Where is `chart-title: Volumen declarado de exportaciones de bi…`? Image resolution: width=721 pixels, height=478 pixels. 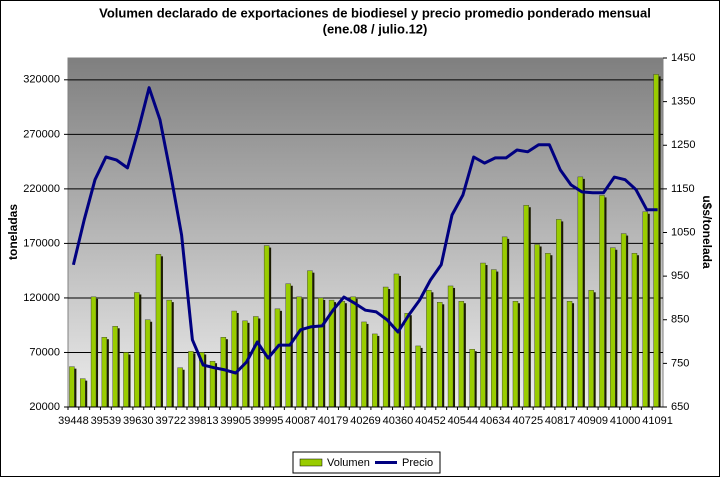
chart-title: Volumen declarado de exportaciones de bi… is located at coordinates (375, 12).